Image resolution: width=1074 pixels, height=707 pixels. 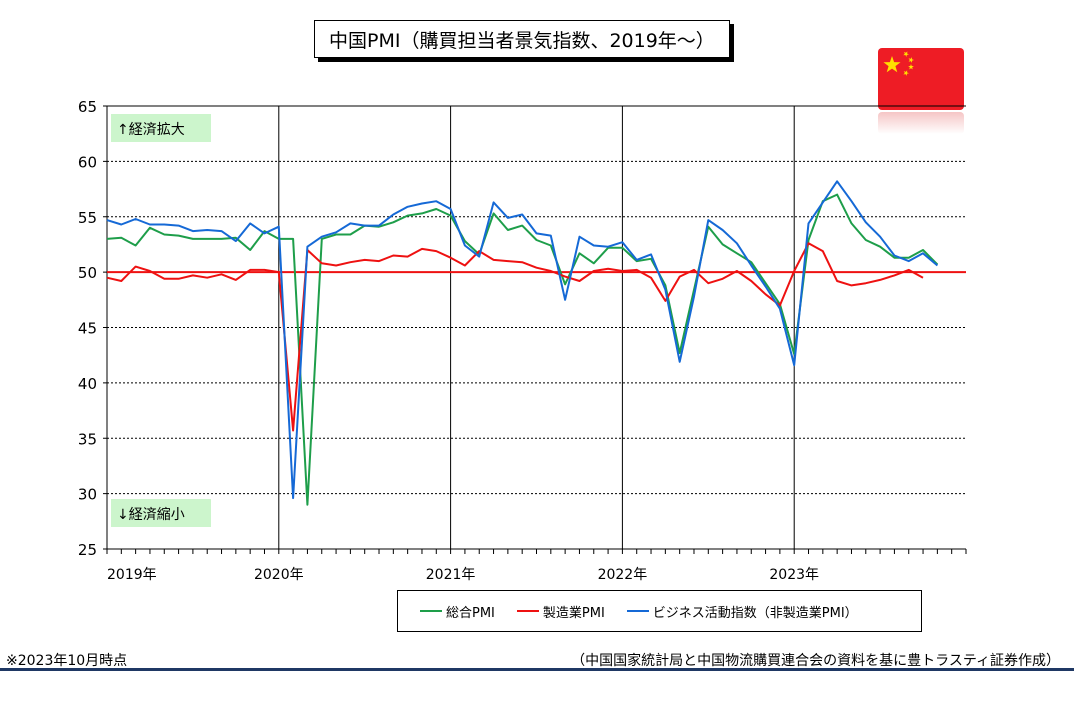 I want to click on china-flag-graphic, so click(x=921, y=79).